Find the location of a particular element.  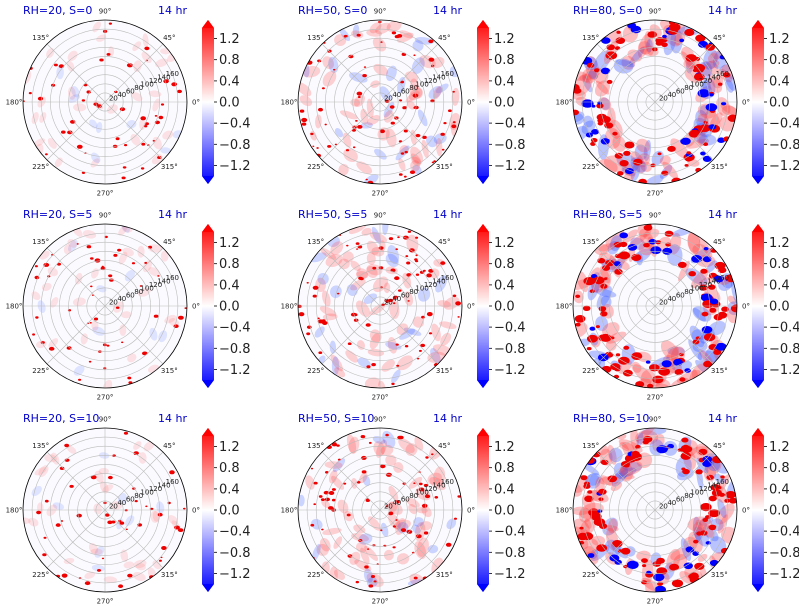

colorbar-tick-label: 0.4 is located at coordinates (779, 489).